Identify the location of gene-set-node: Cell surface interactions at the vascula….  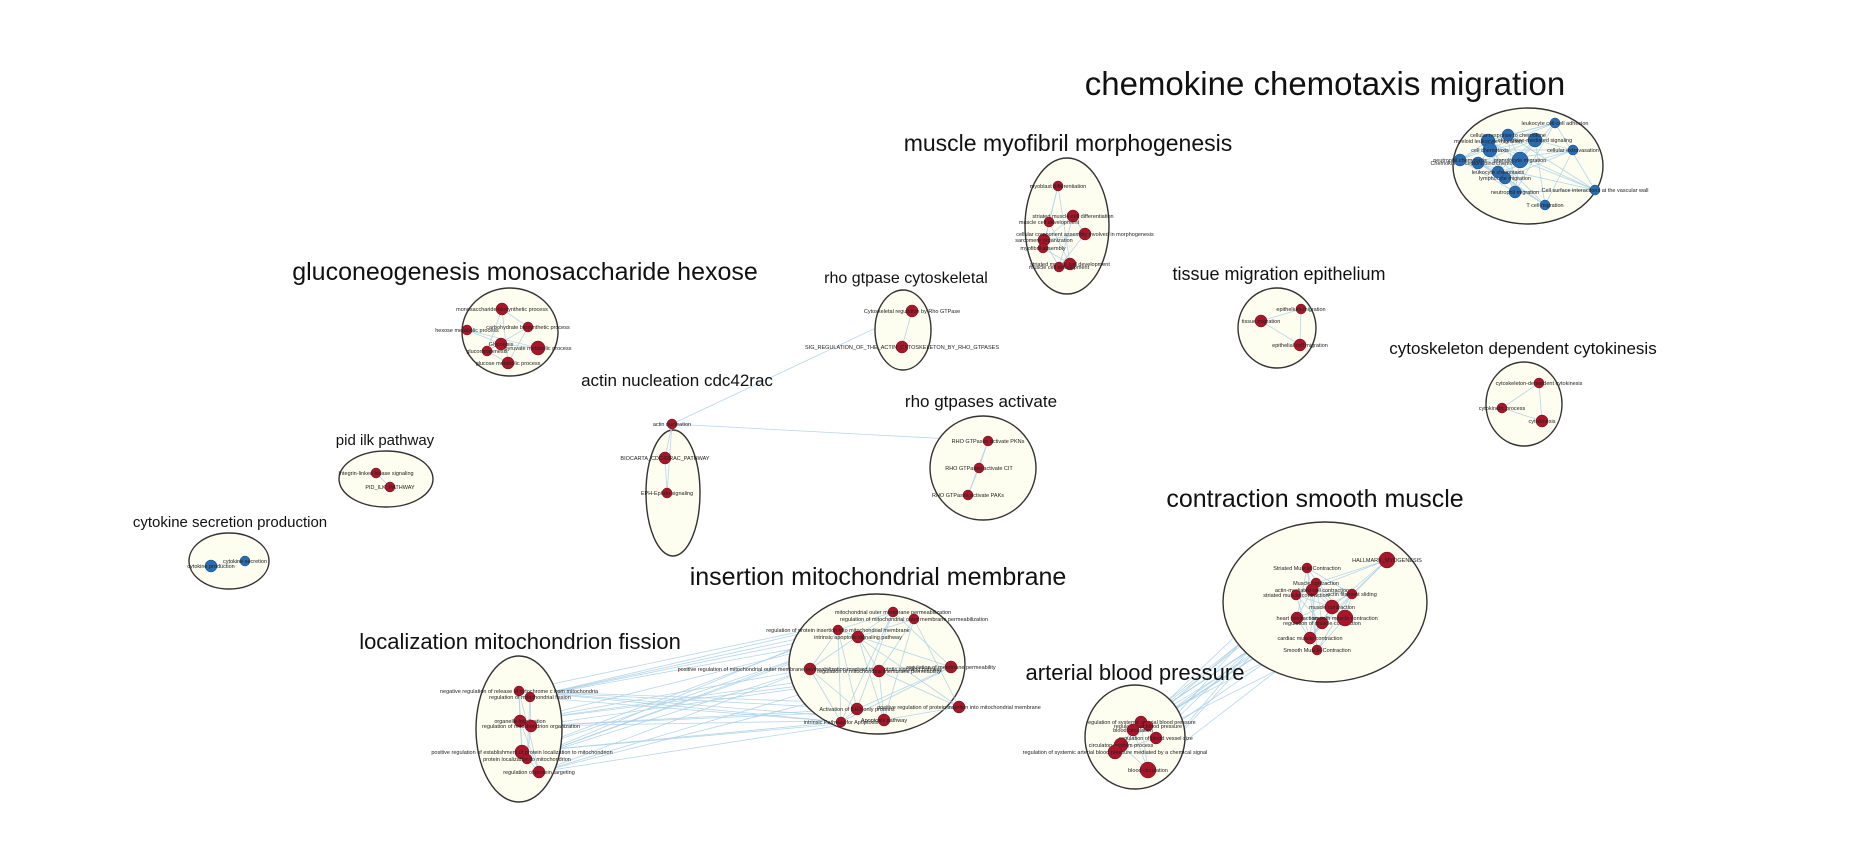
(1595, 190).